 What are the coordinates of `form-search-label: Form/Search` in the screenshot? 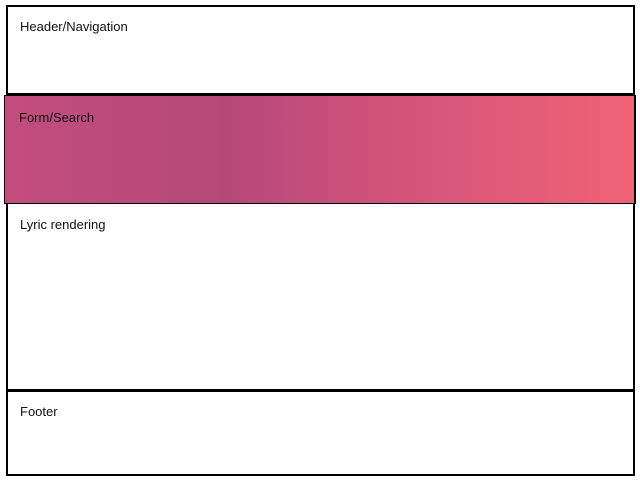 It's located at (57, 117).